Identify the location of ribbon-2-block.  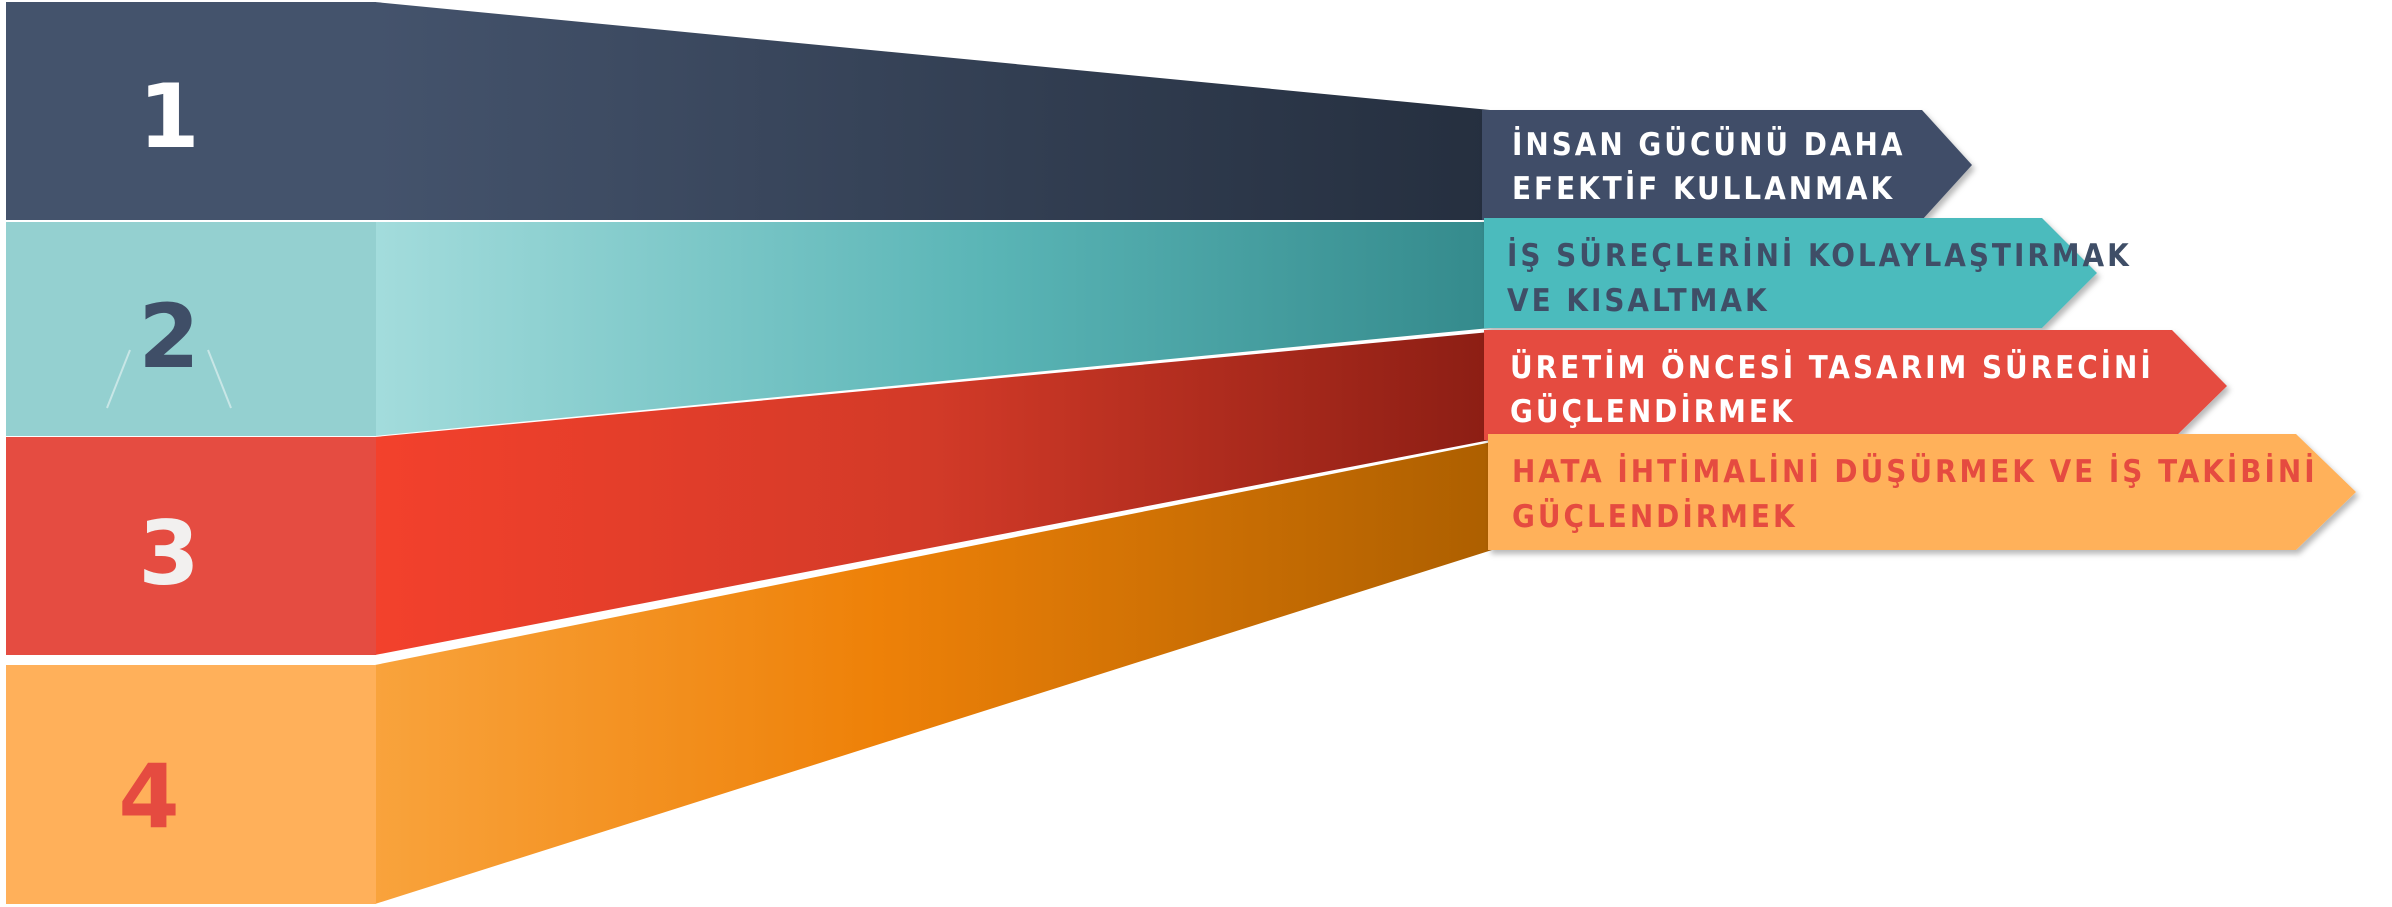
(191, 329).